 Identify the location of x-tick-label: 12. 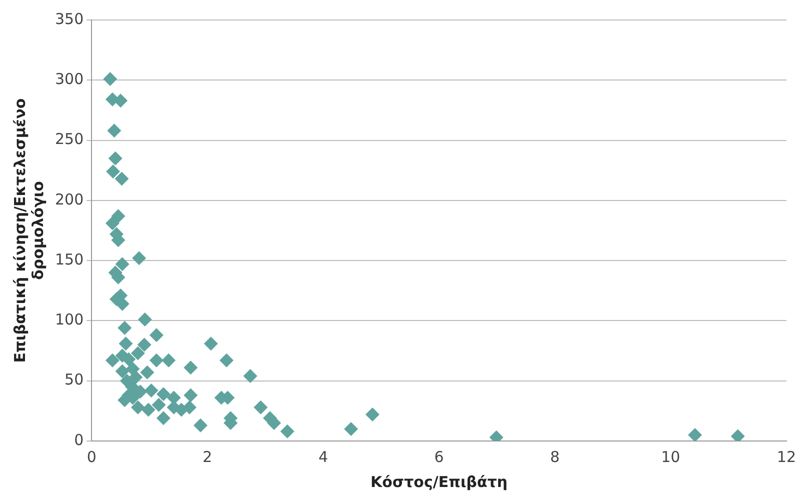
(786, 457).